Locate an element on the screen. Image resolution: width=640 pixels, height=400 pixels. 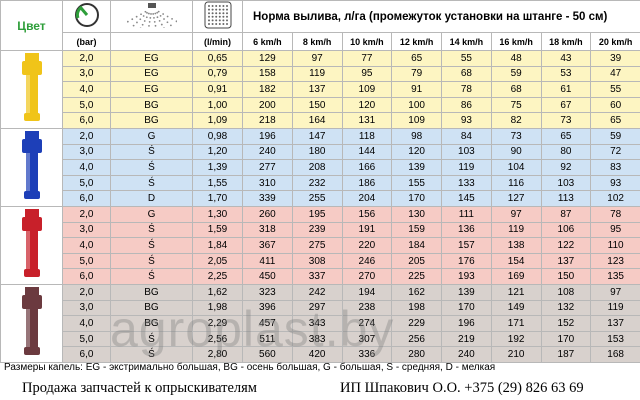
nozzle-icon-cell is located at coordinates (217, 16).